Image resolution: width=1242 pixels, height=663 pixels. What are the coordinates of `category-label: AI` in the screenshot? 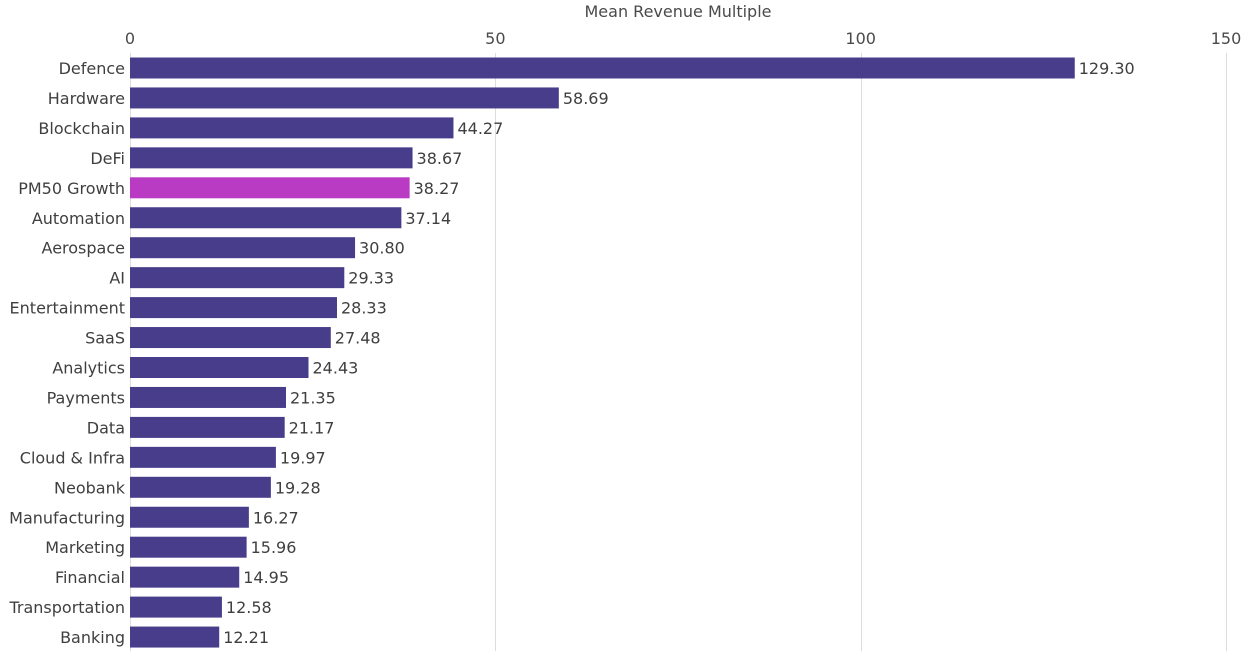 It's located at (117, 278).